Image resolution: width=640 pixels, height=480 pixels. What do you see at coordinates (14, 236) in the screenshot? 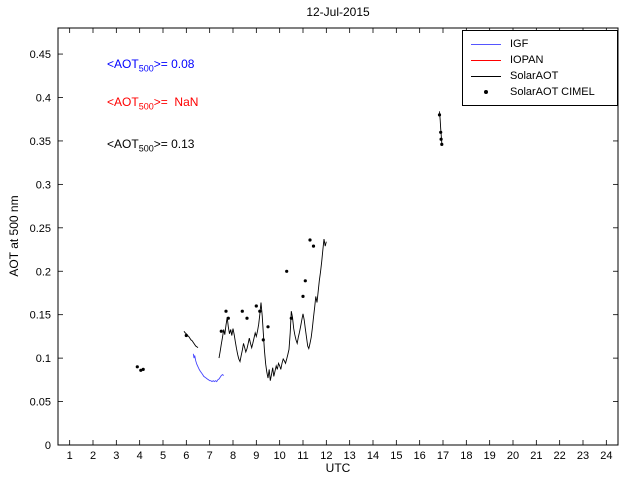
I see `y-axis-label: AOT at 500 nm` at bounding box center [14, 236].